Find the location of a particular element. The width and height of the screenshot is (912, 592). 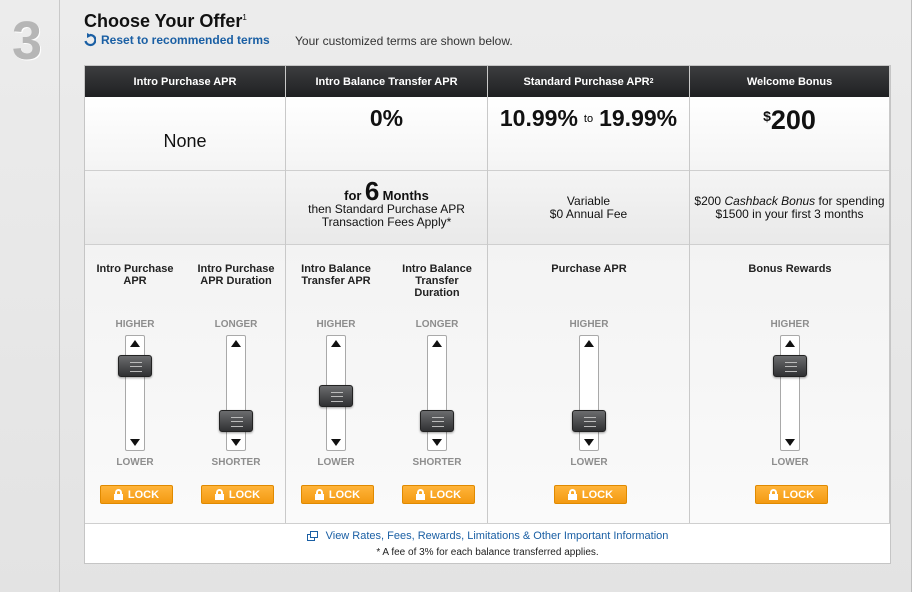

intro-purchase-apr-value: None is located at coordinates (185, 141).